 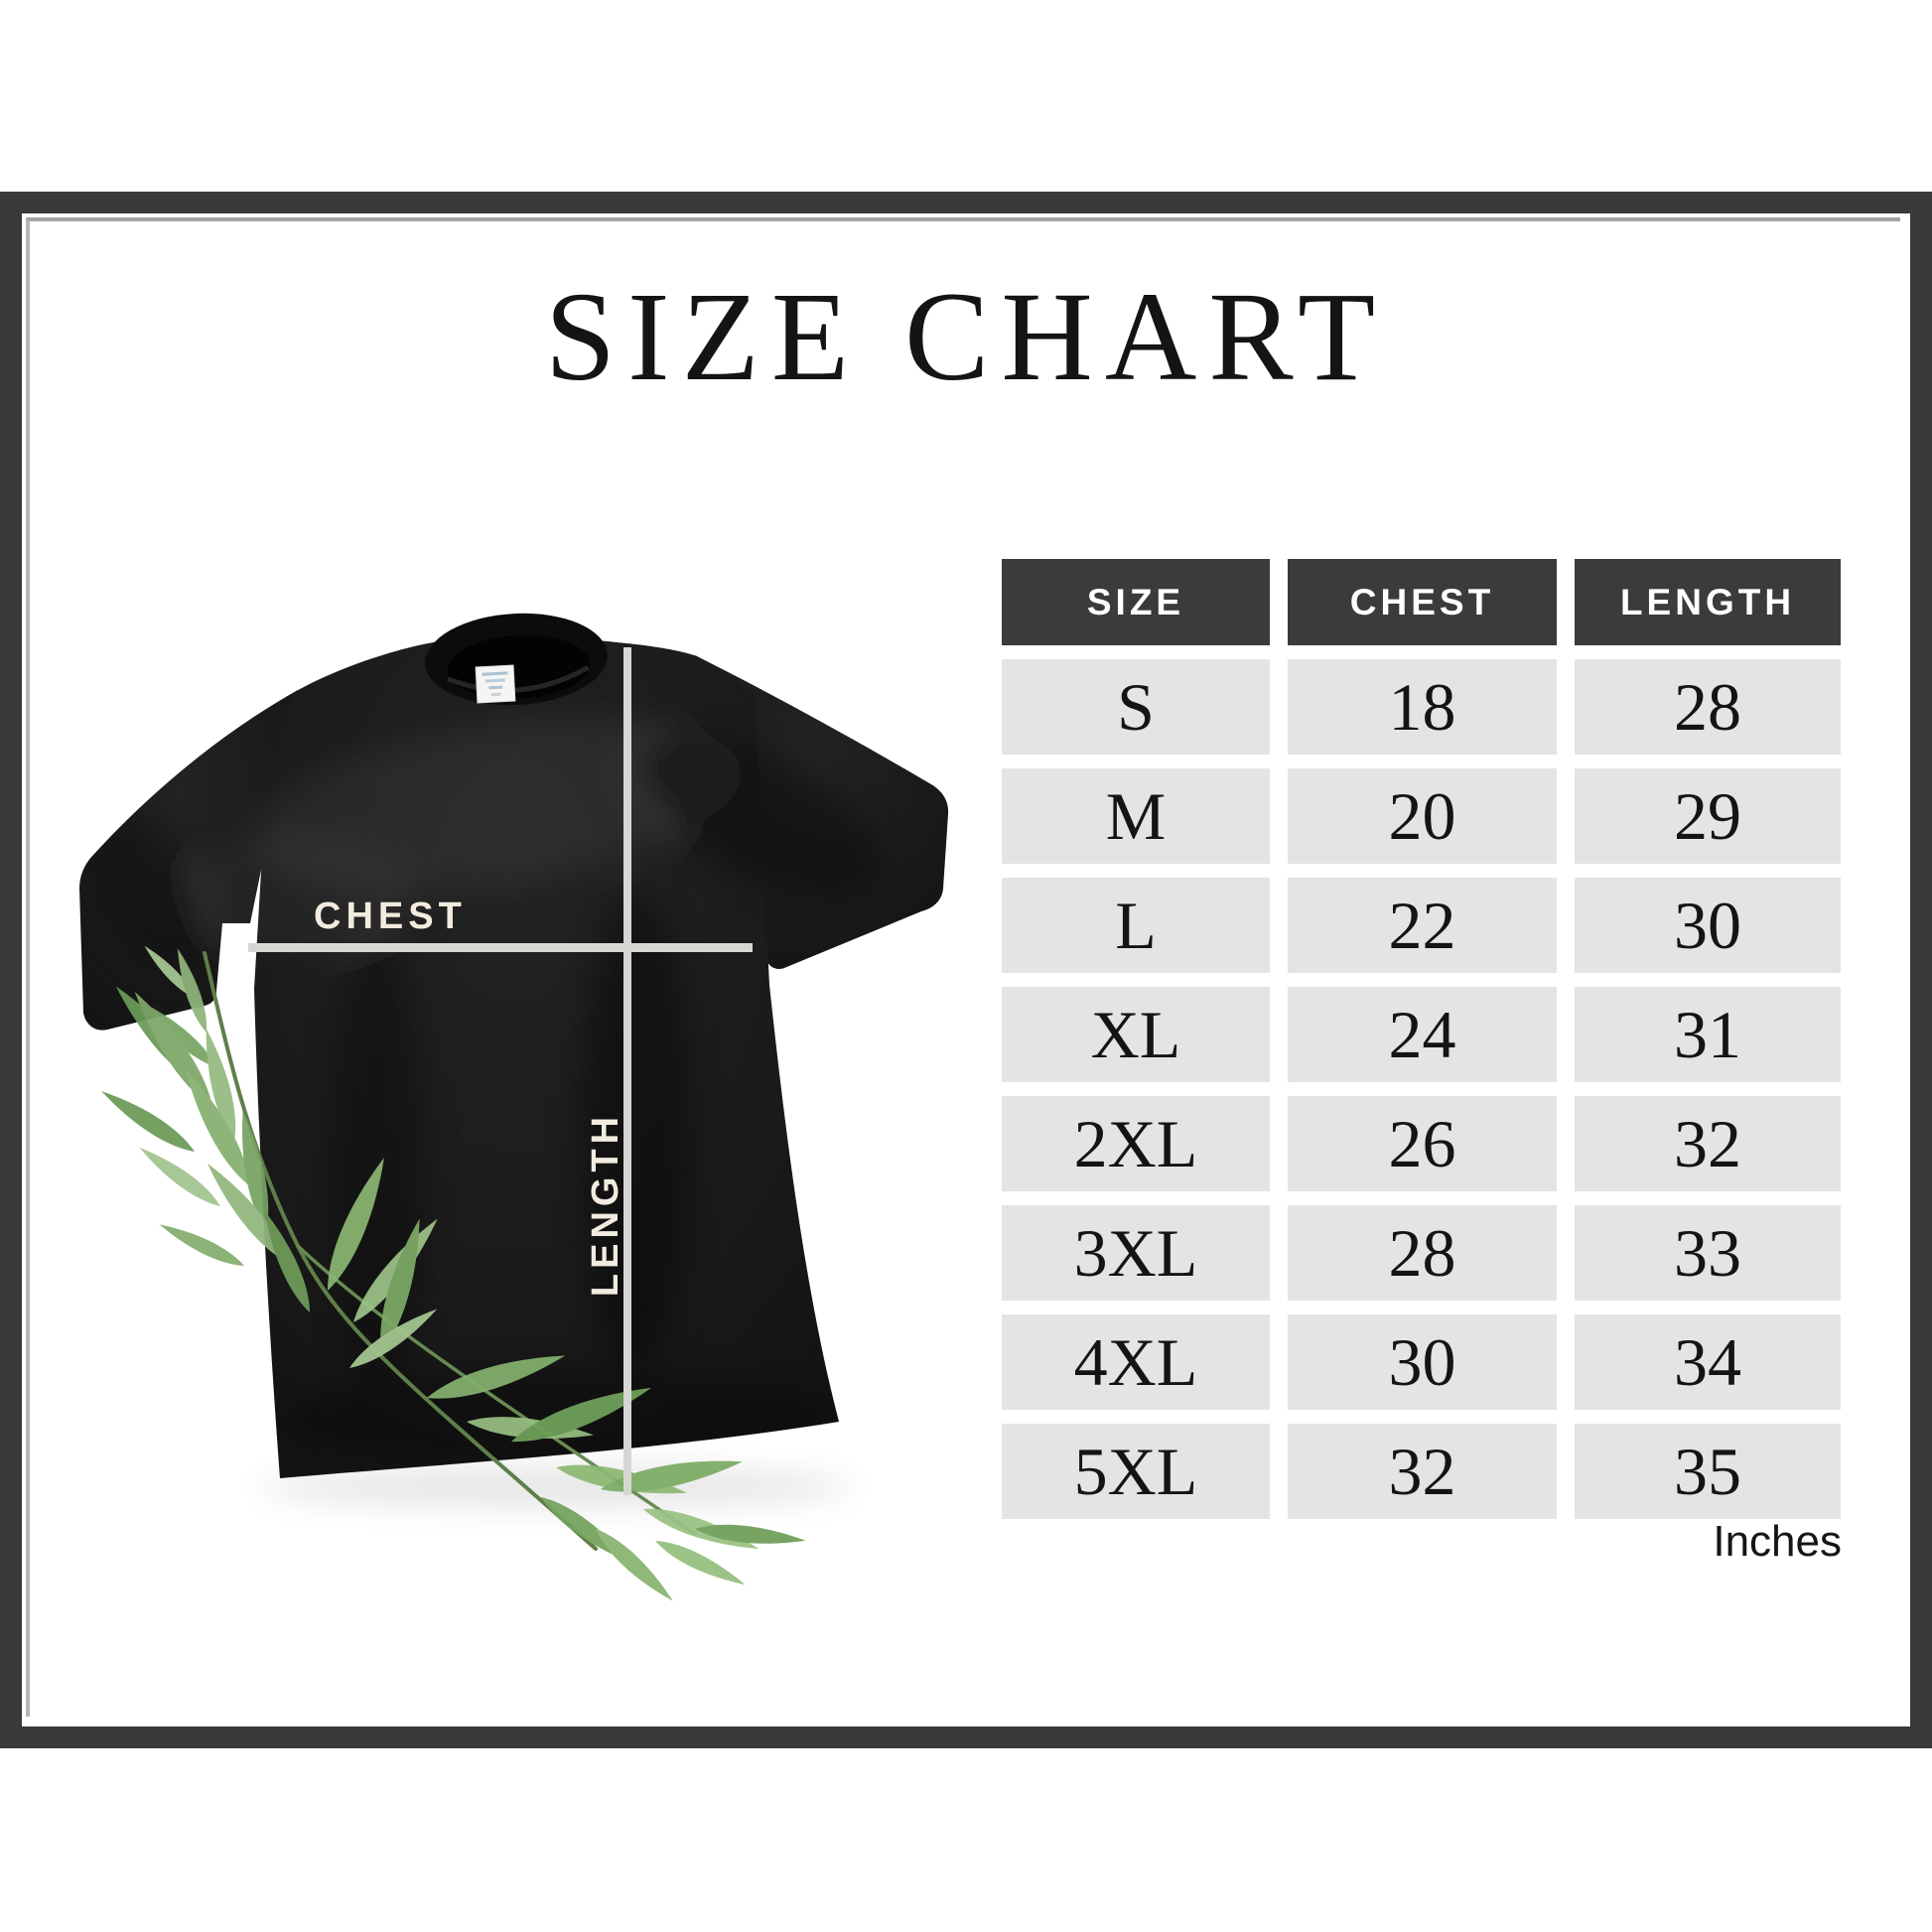 I want to click on cell-chest: 32, so click(x=1422, y=1472).